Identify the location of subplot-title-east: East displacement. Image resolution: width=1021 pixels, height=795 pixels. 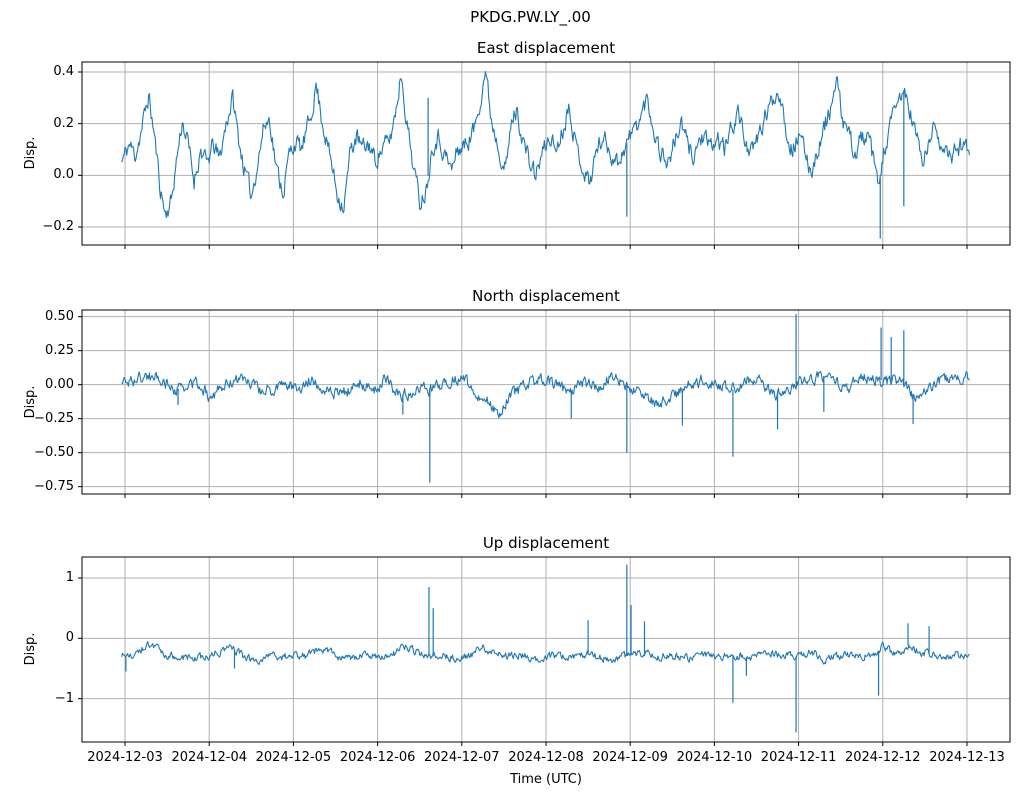
(546, 48).